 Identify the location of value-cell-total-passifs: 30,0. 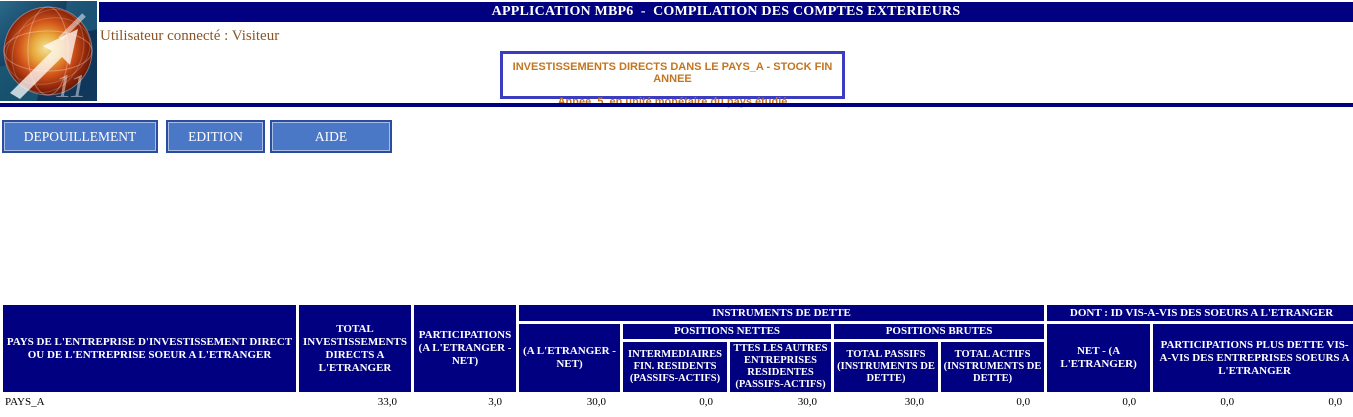
(886, 402).